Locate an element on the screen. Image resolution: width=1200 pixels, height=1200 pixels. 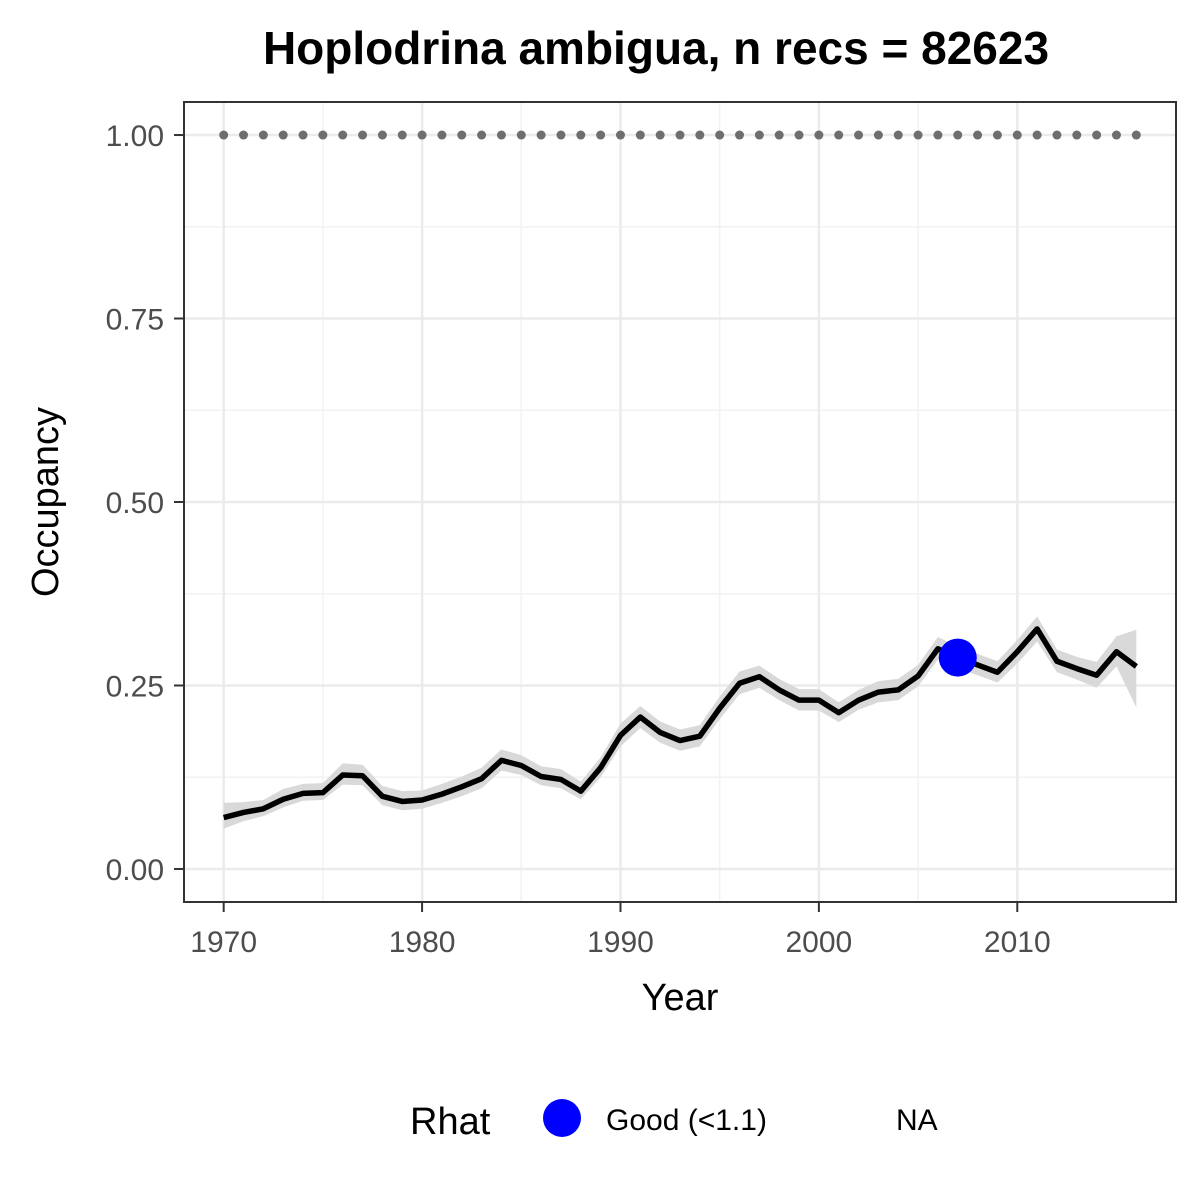
x-axis: 1970 1980 1990 2000 2010 is located at coordinates (620, 930).